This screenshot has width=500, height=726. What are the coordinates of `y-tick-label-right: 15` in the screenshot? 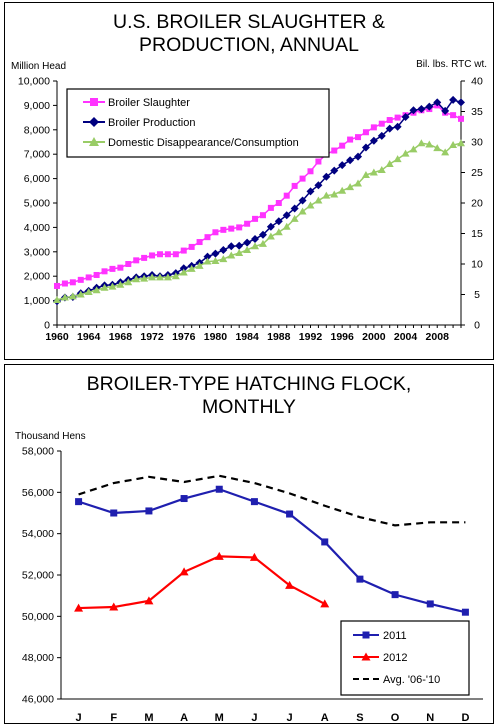 It's located at (477, 234).